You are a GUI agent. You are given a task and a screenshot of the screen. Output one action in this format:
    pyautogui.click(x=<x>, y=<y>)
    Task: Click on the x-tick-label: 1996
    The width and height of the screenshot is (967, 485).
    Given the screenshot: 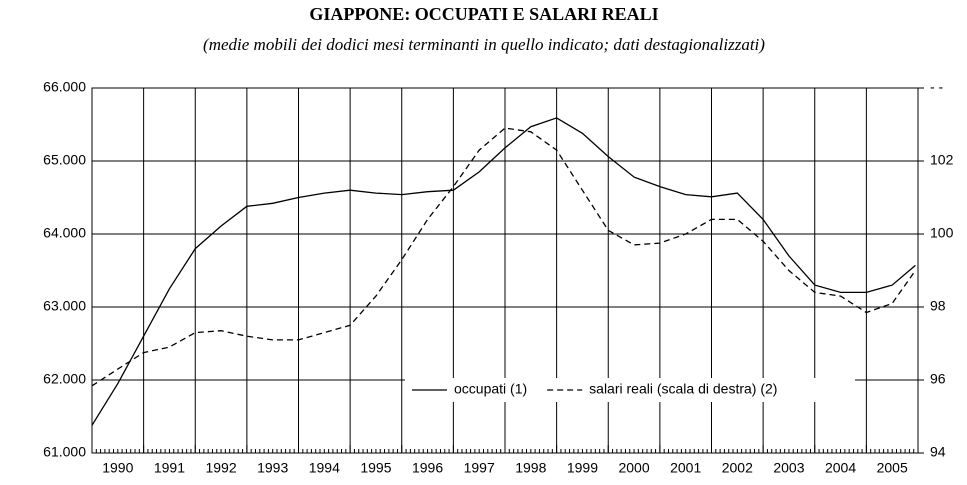 What is the action you would take?
    pyautogui.click(x=427, y=468)
    